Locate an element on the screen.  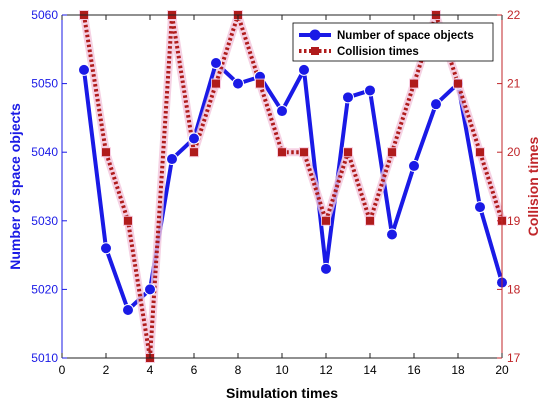
legend-box is located at coordinates (393, 42).